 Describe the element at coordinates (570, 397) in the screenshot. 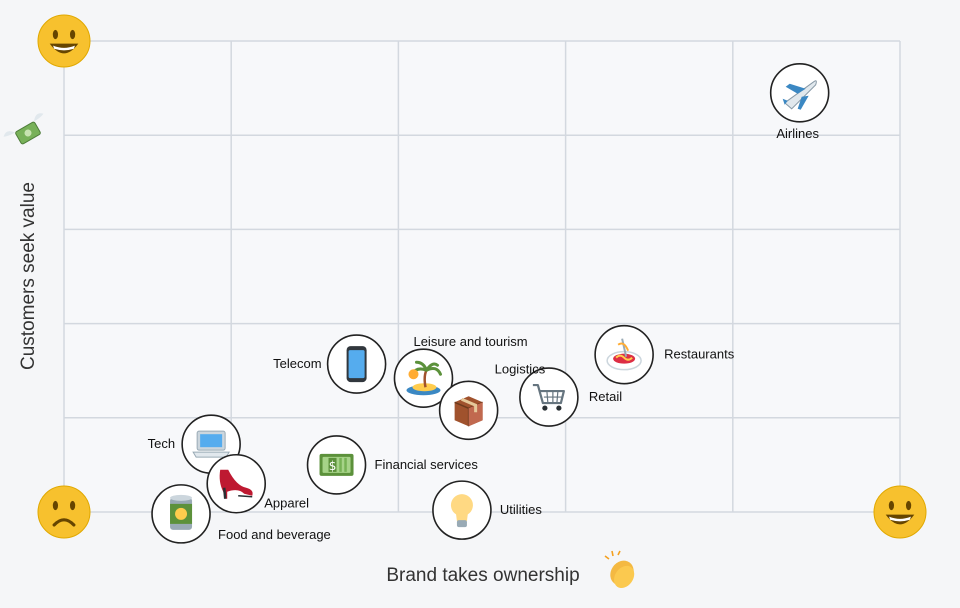

I see `point-retail: Retail` at that location.